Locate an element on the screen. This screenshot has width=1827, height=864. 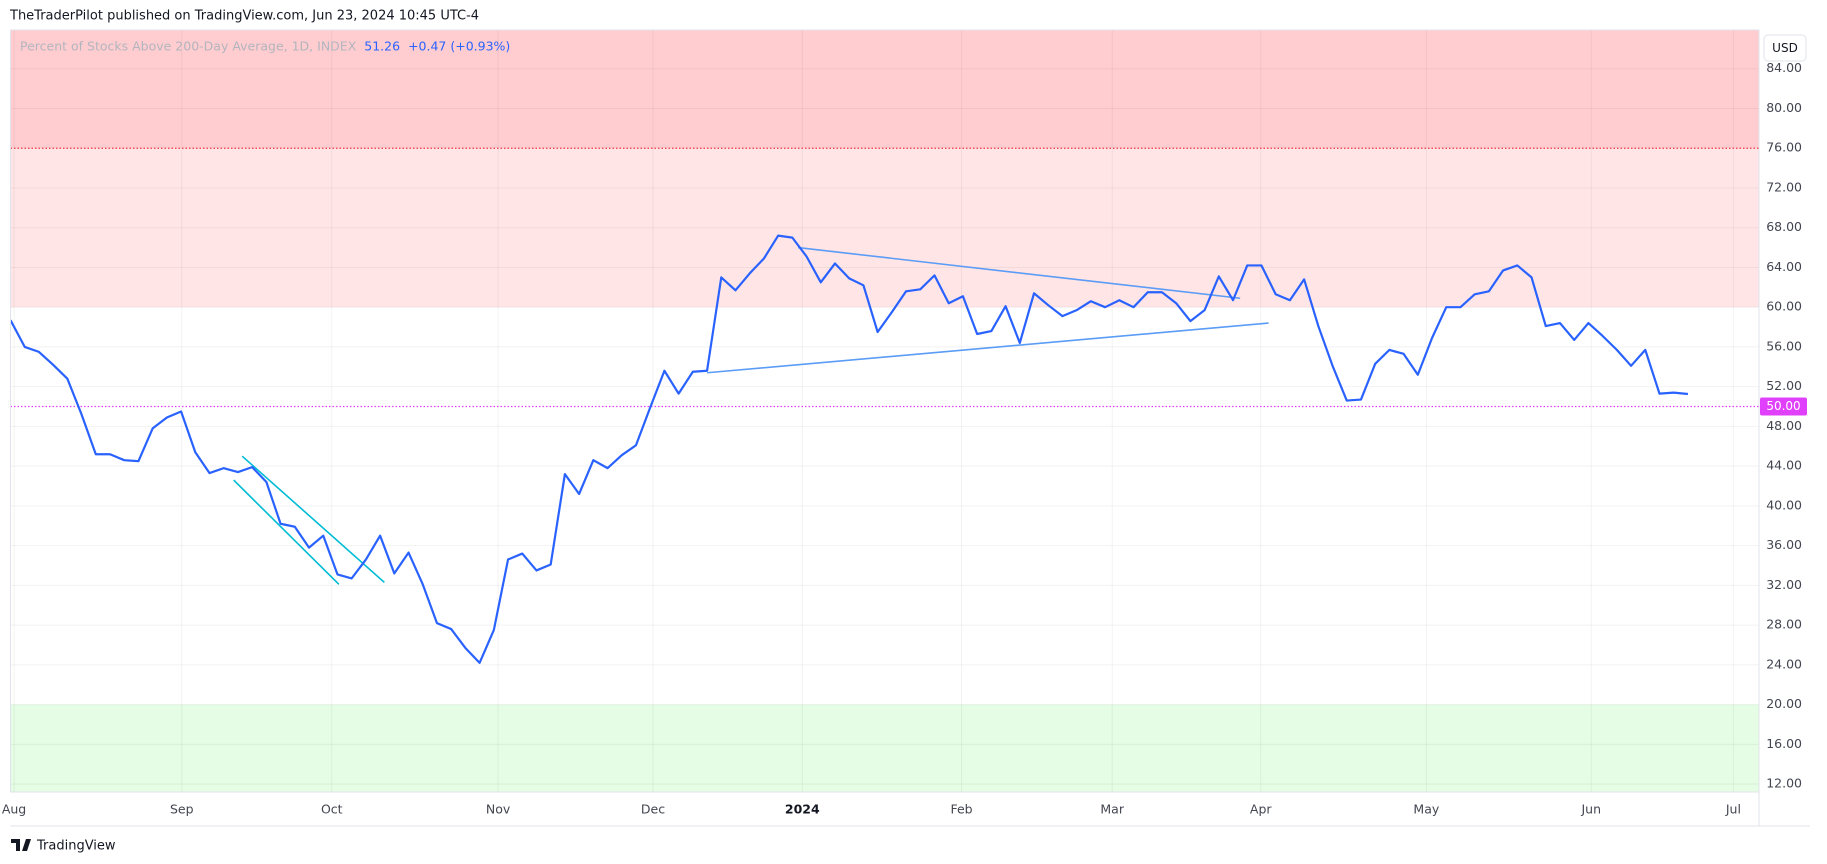
y-tick-label: 20.00 is located at coordinates (1784, 703).